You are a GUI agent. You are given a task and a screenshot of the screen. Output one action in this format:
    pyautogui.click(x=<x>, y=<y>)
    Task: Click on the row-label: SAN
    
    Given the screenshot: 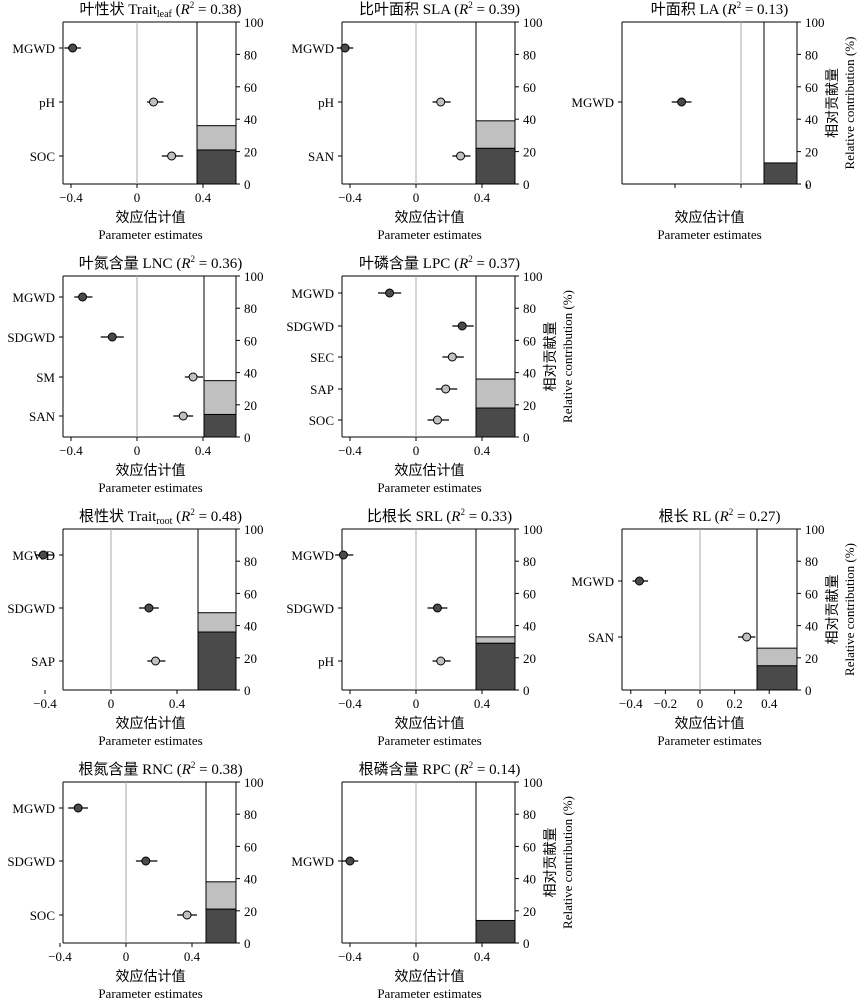 What is the action you would take?
    pyautogui.click(x=601, y=637)
    